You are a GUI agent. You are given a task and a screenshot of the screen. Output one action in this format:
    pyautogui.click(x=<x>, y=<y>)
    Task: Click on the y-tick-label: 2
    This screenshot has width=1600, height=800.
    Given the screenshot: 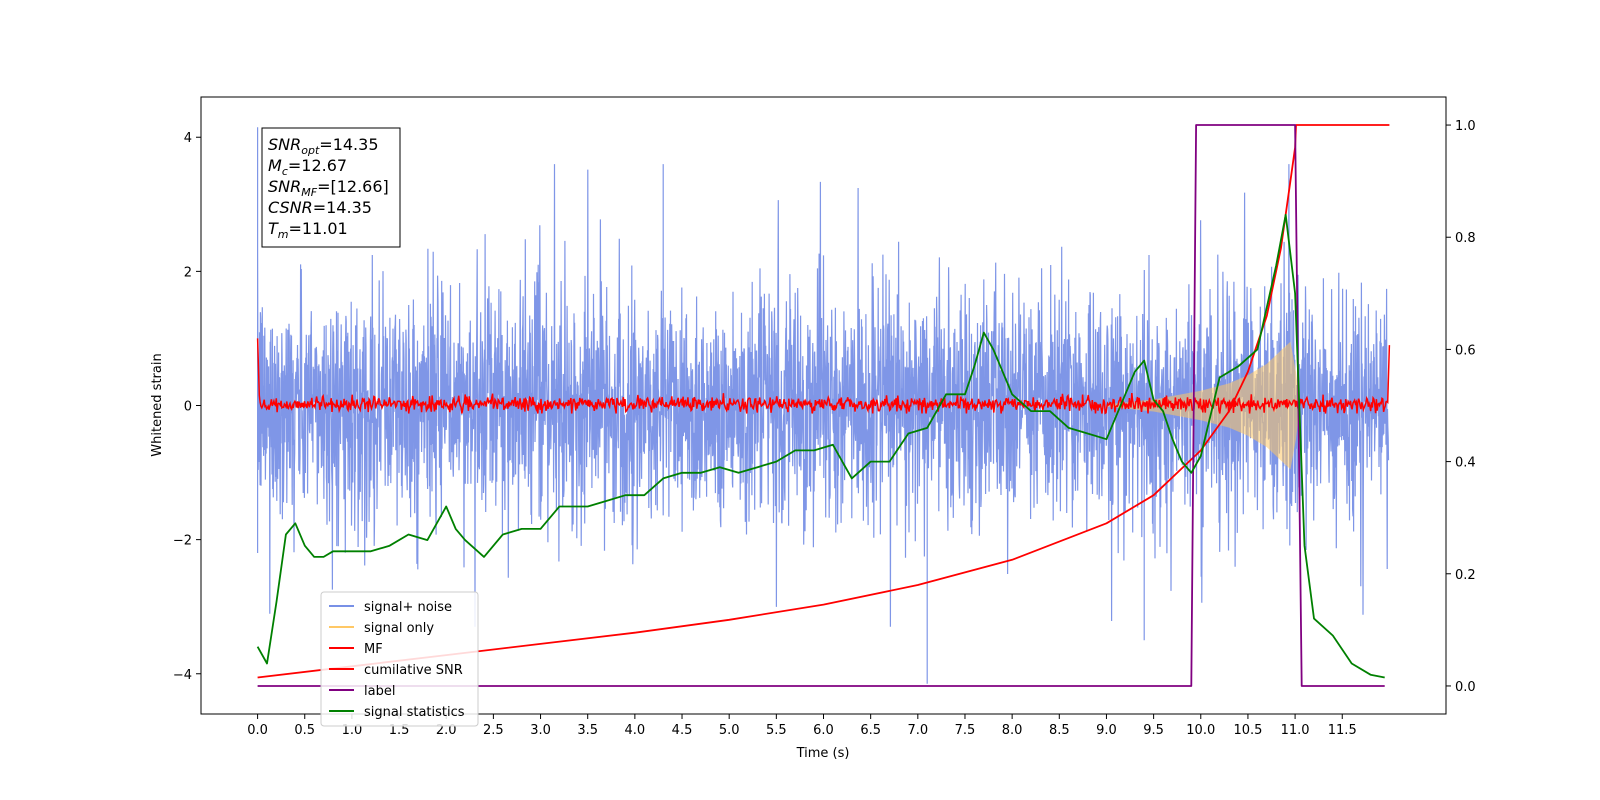 What is the action you would take?
    pyautogui.click(x=188, y=272)
    